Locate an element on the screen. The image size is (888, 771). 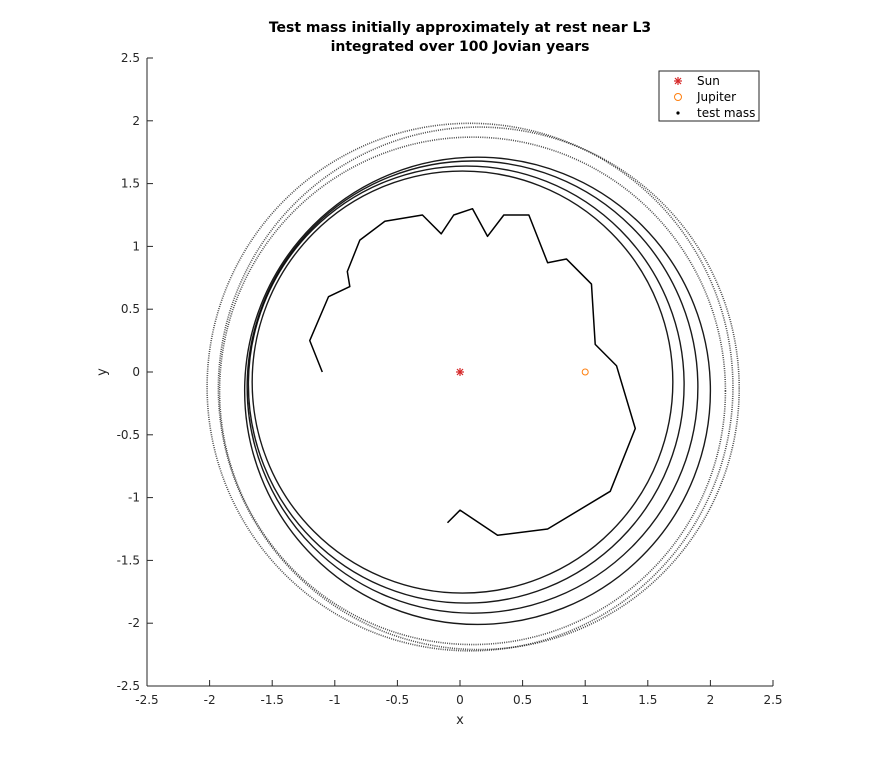
x-tick-label: -1 is located at coordinates (335, 700).